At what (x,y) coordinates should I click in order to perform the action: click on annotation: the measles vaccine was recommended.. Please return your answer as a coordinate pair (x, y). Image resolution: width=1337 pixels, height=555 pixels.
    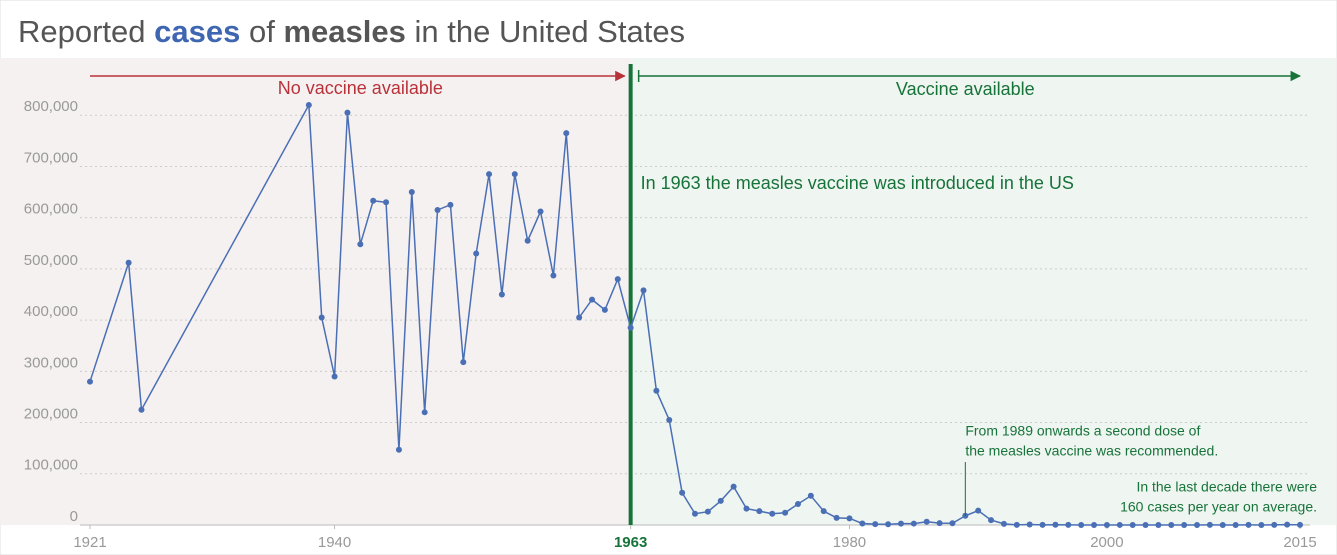
    Looking at the image, I should click on (1091, 451).